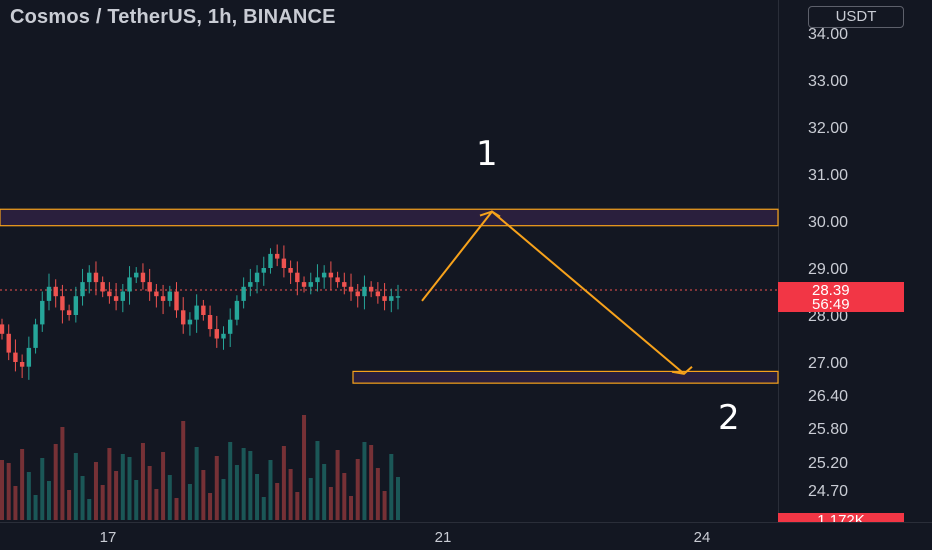  What do you see at coordinates (831, 304) in the screenshot?
I see `bar-countdown: 56:49` at bounding box center [831, 304].